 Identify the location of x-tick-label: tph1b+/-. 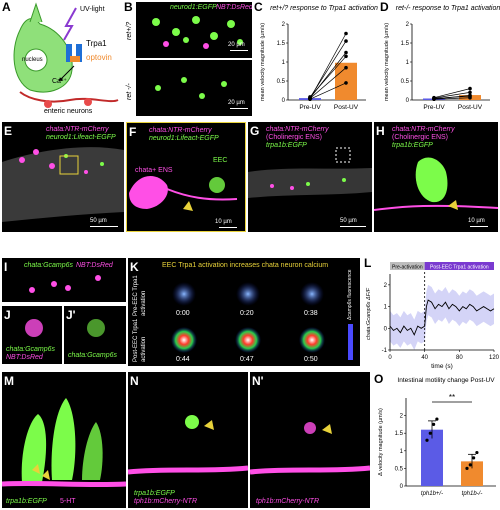
(432, 494).